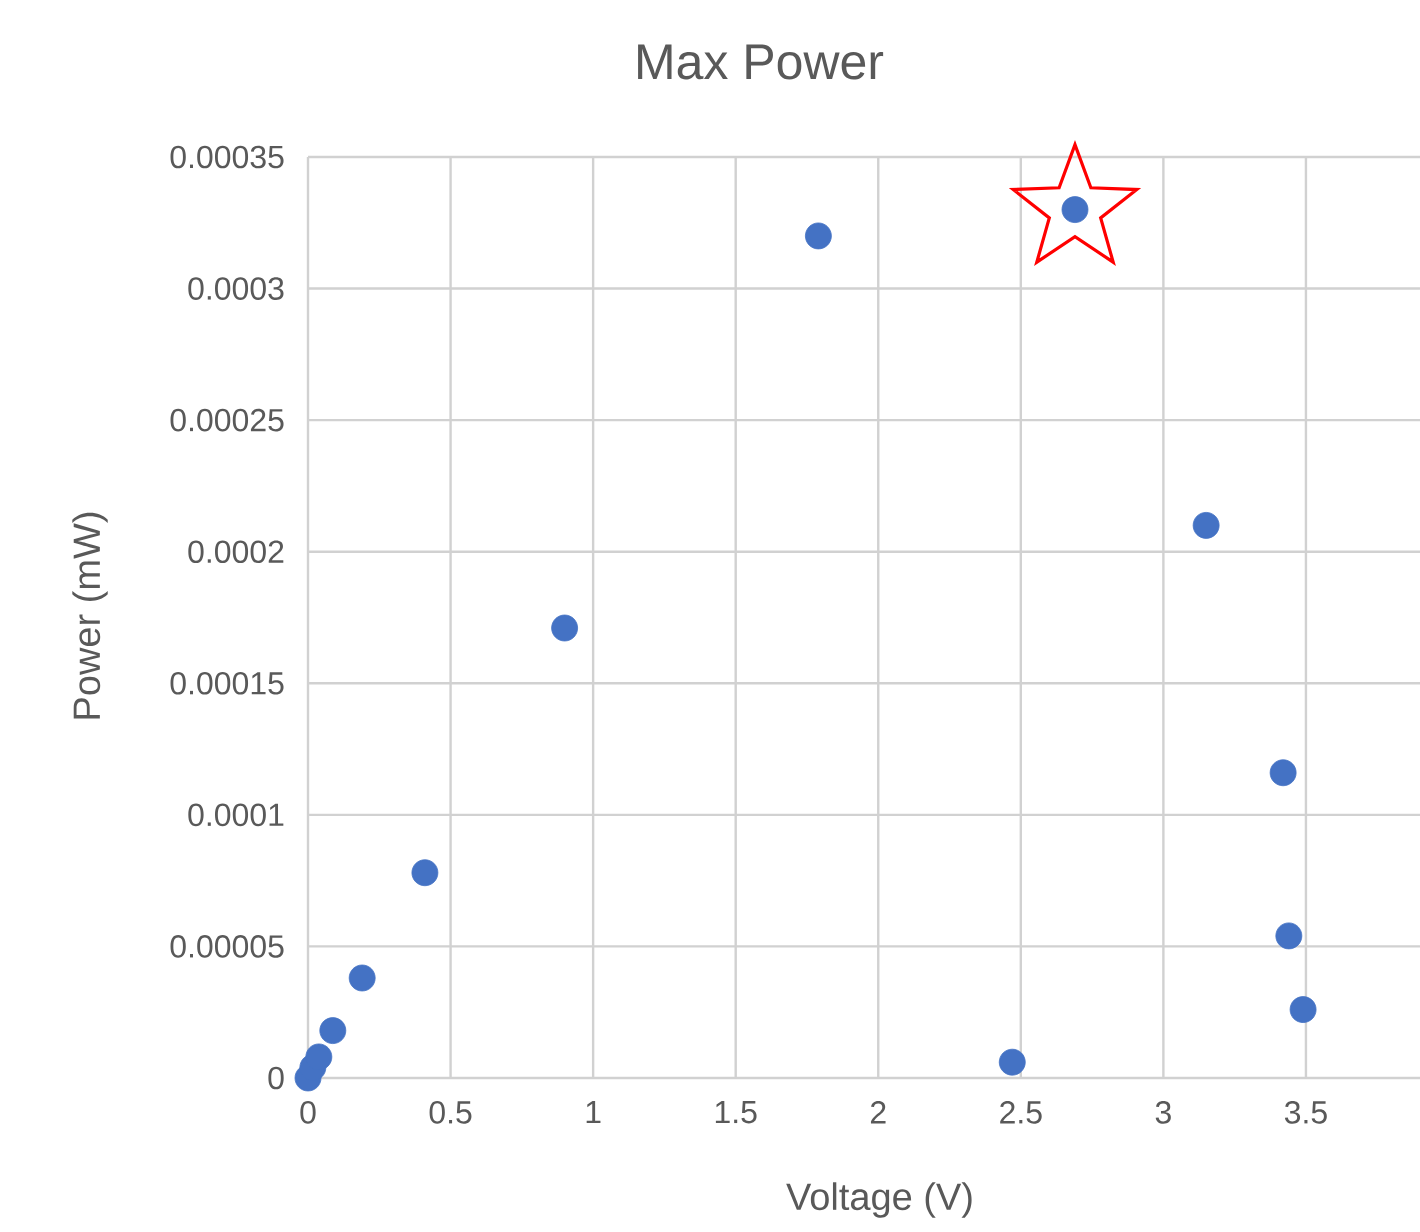 Image resolution: width=1420 pixels, height=1232 pixels. What do you see at coordinates (227, 420) in the screenshot?
I see `y-tick-label: 0.00025` at bounding box center [227, 420].